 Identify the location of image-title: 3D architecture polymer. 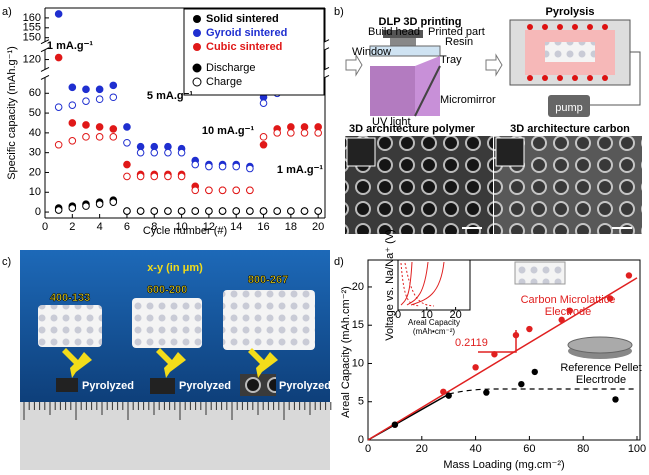
(412, 129).